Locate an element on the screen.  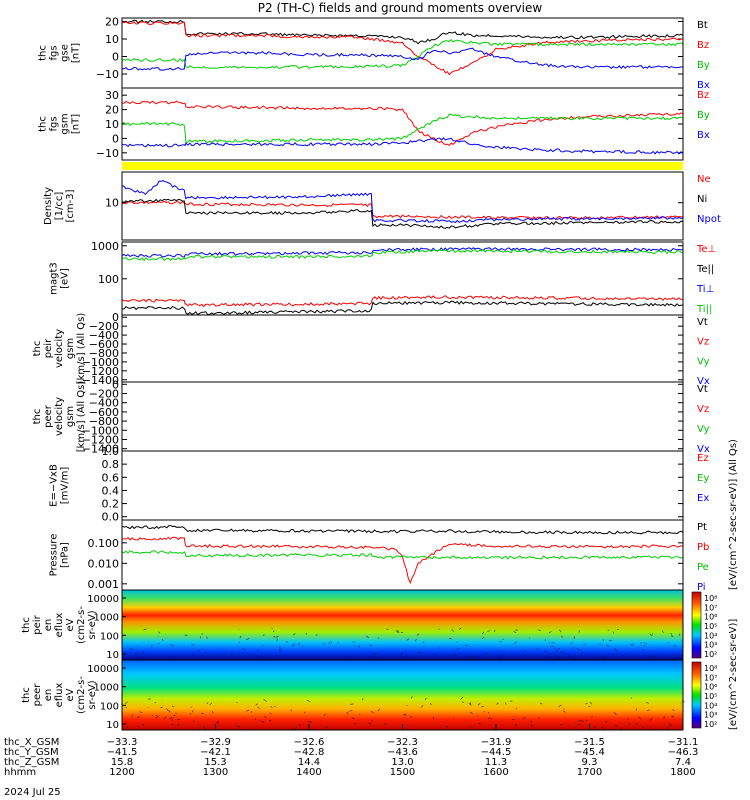
peer_eflux-ylabel: thc is located at coordinates (26, 695).